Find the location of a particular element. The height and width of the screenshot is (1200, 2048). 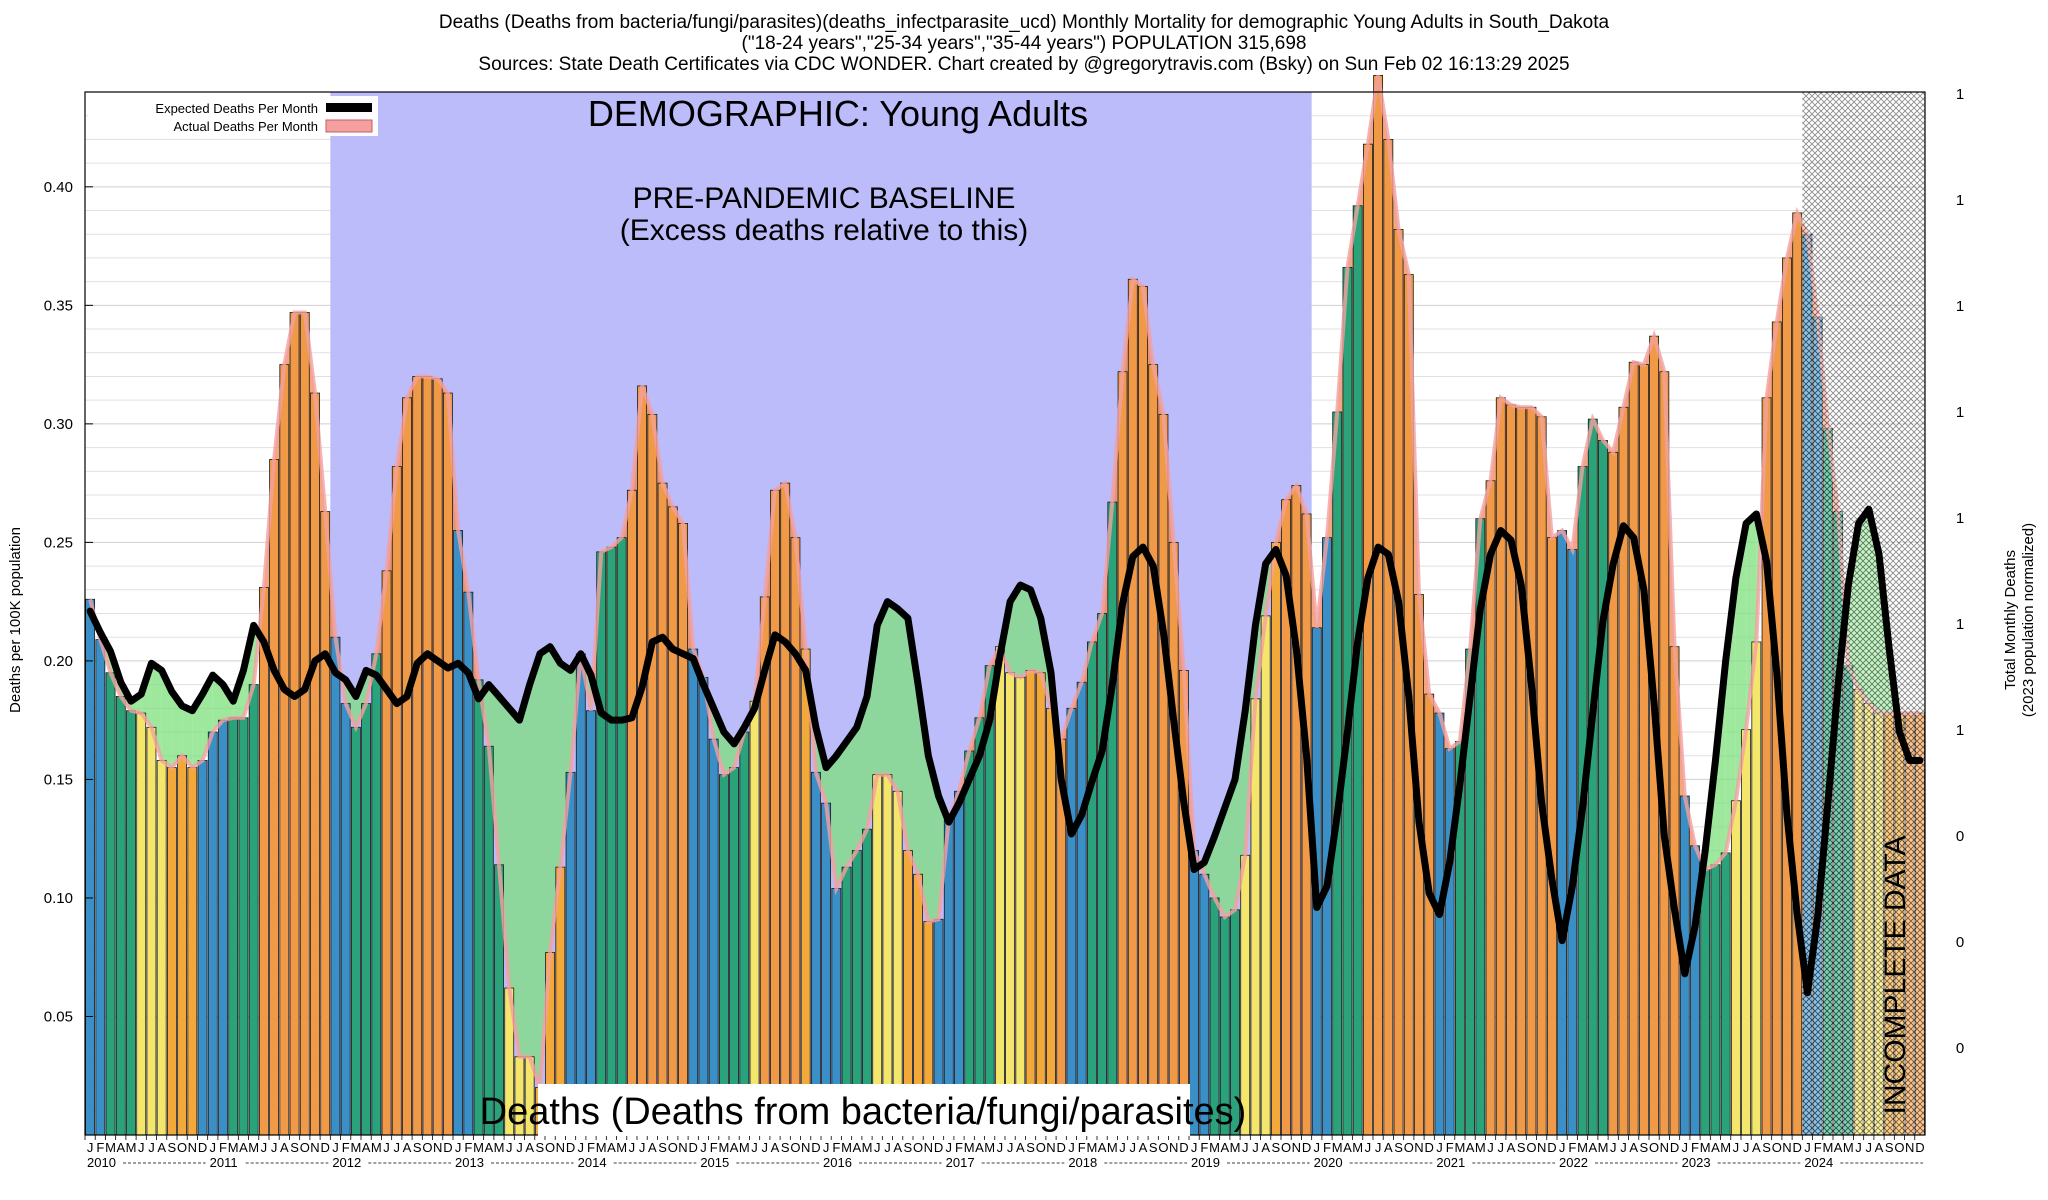

y-tick-label: 0.05 is located at coordinates (58, 1016).